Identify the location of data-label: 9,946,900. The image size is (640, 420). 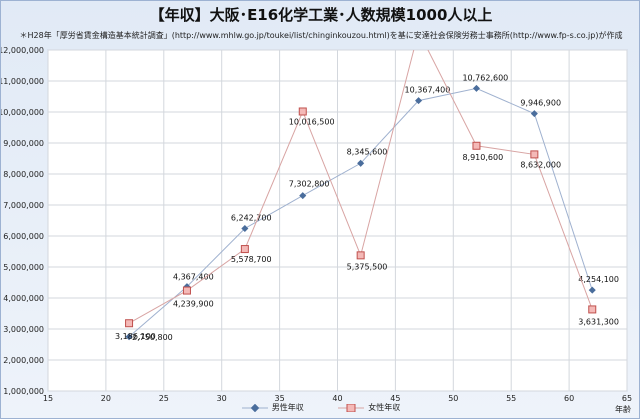
(540, 103).